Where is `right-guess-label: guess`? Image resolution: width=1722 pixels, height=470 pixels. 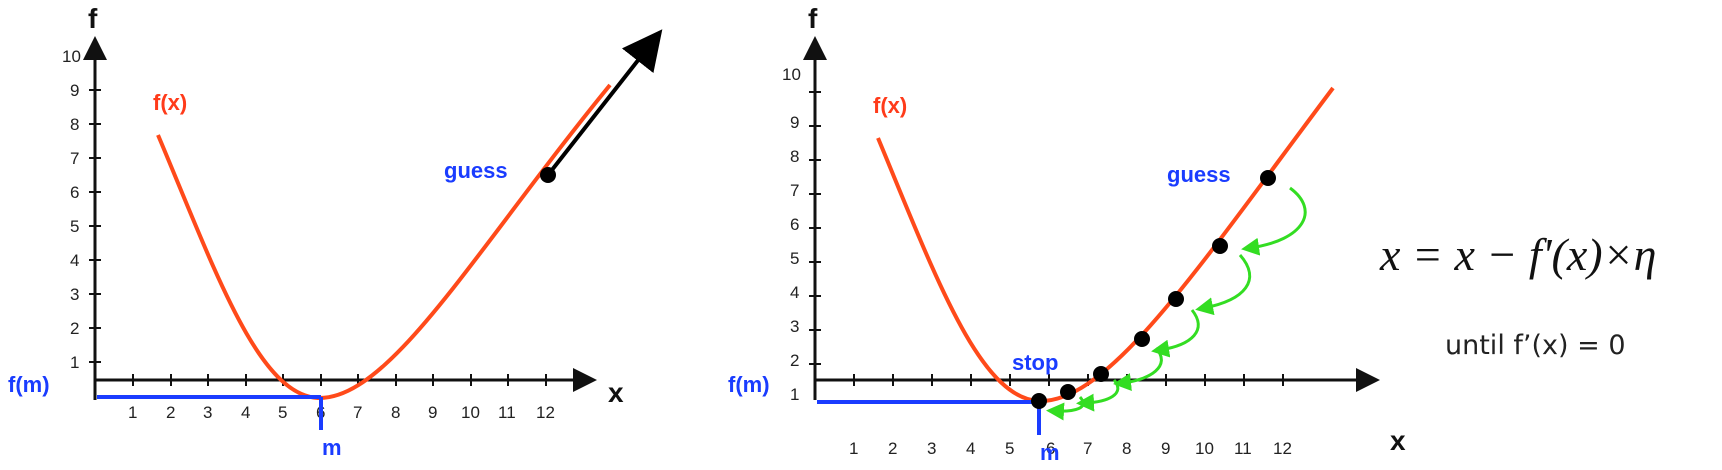
right-guess-label: guess is located at coordinates (1199, 174).